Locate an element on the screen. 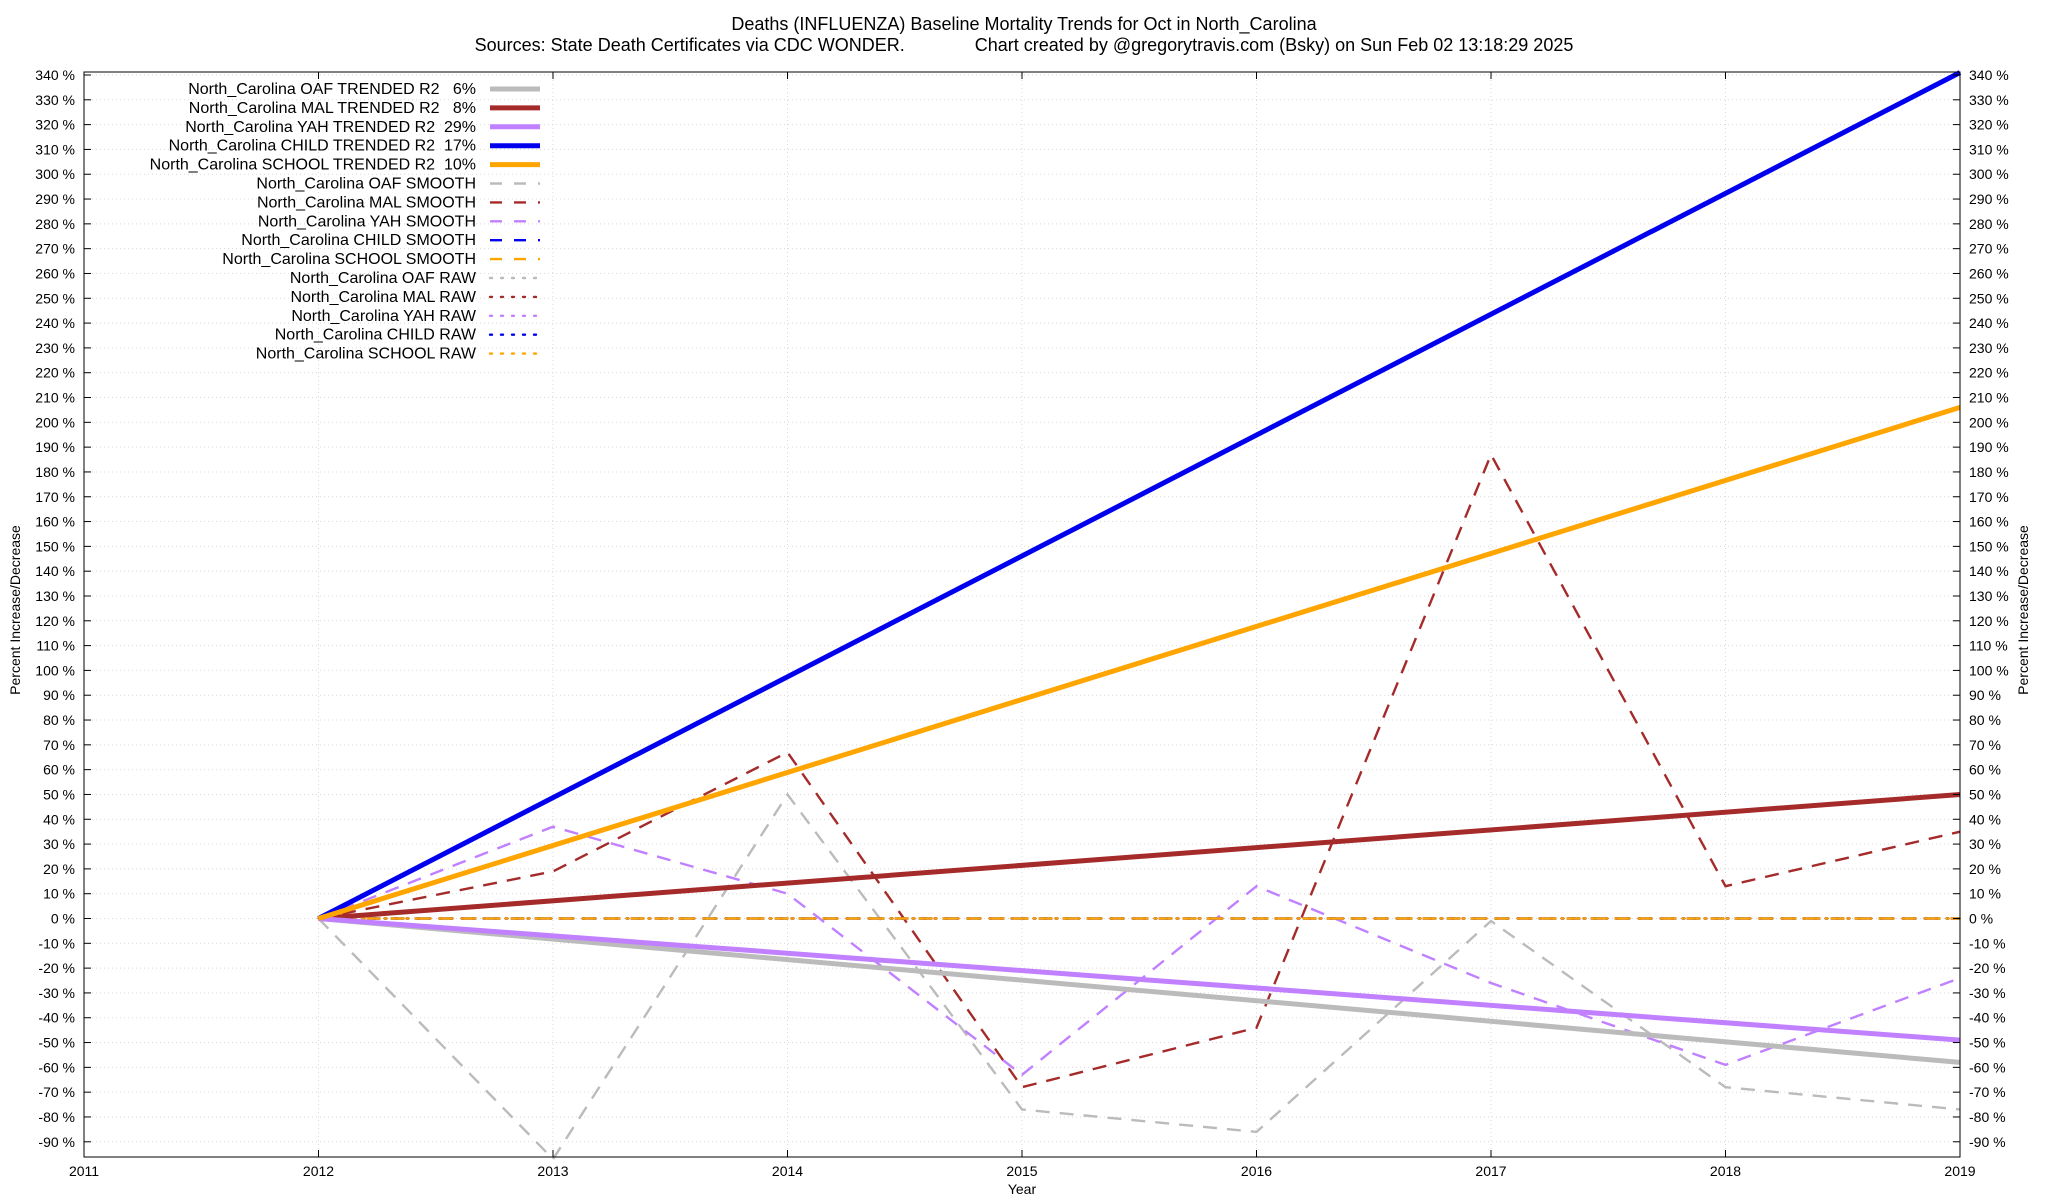  legend-label: North_Carolina OAF SMOOTH is located at coordinates (366, 184).